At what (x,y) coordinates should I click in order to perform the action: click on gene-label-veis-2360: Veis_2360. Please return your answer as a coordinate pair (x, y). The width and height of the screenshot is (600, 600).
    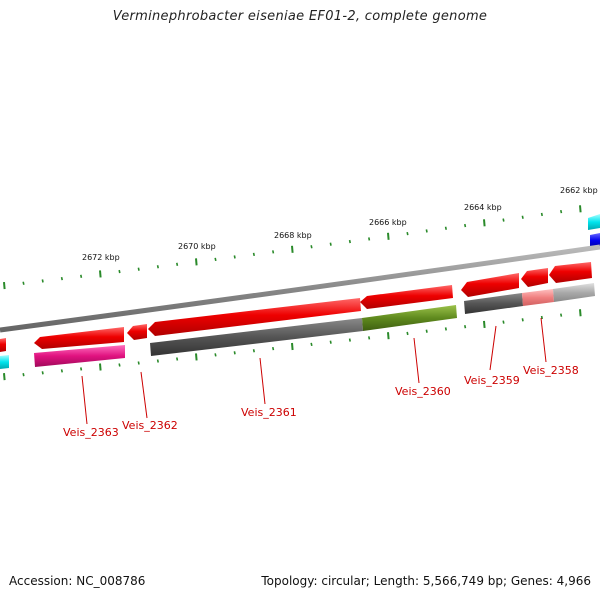
    Looking at the image, I should click on (423, 391).